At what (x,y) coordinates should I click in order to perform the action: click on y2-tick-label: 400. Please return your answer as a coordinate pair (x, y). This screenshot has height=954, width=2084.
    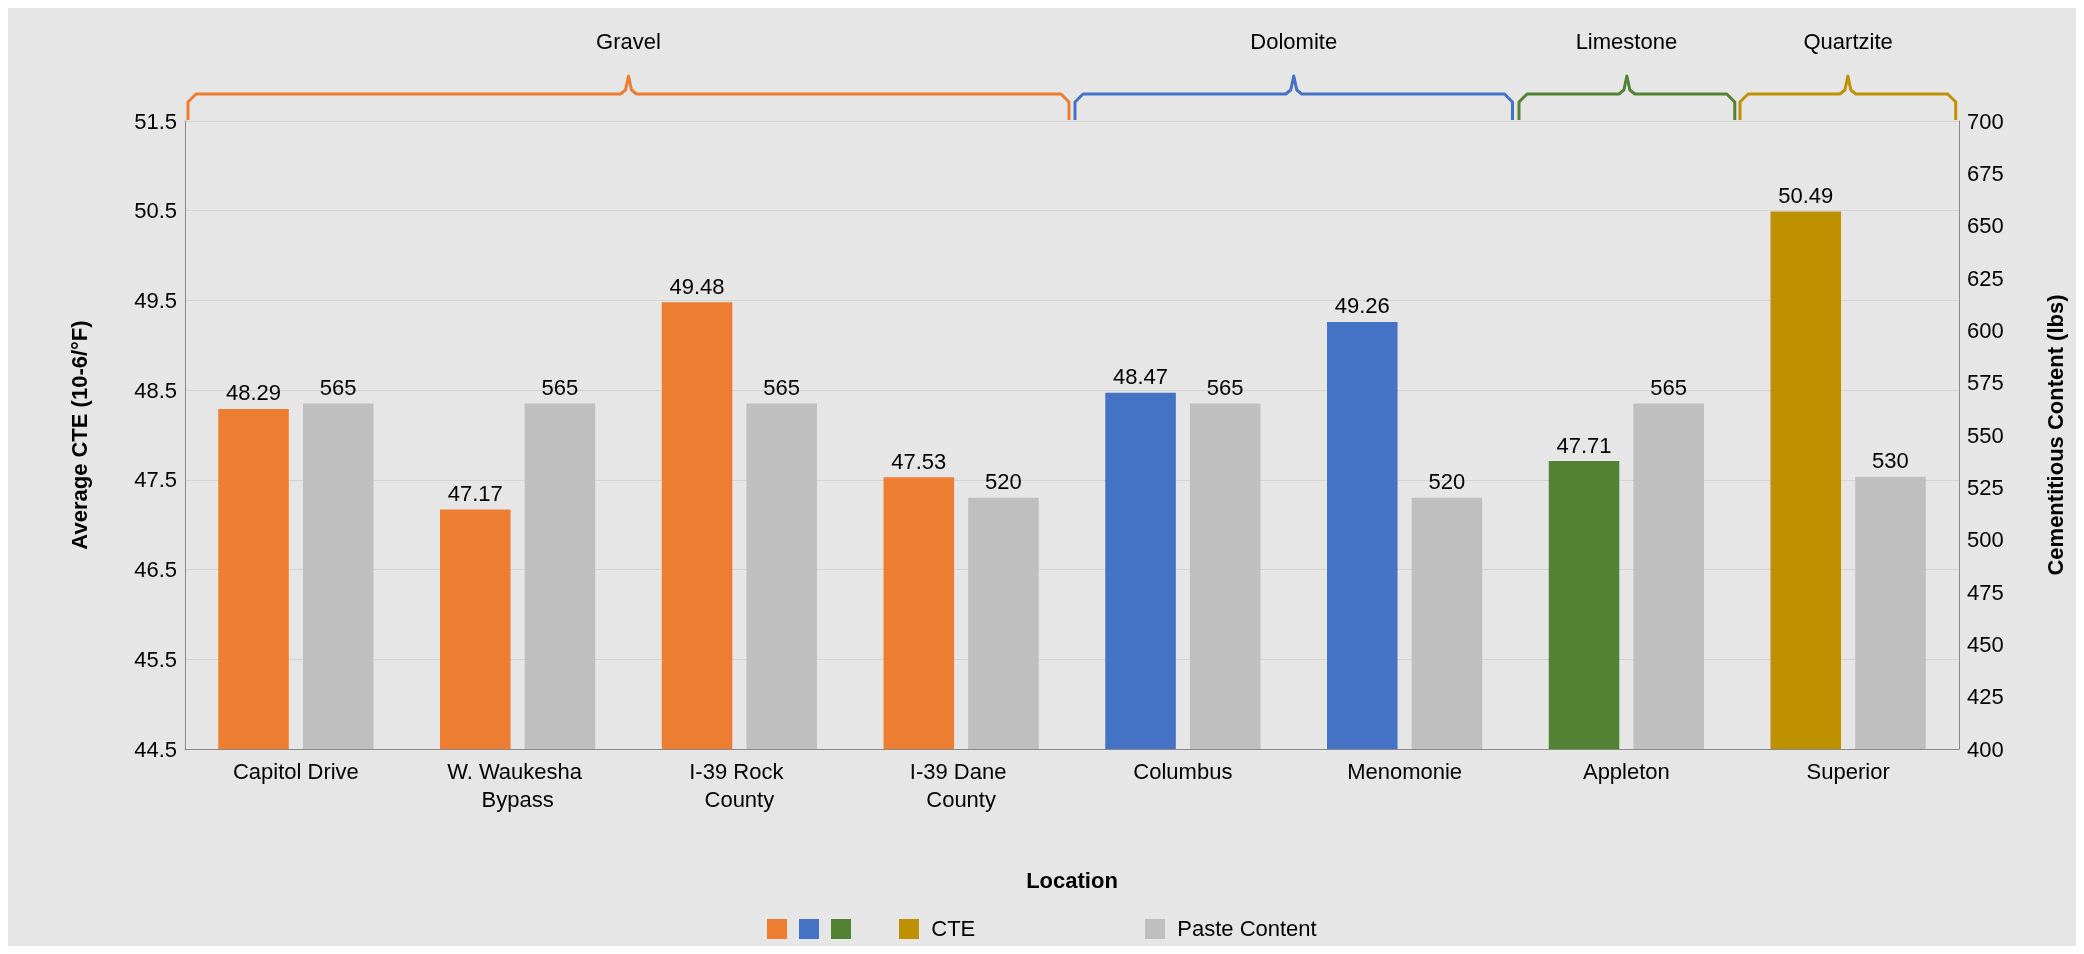
    Looking at the image, I should click on (1985, 749).